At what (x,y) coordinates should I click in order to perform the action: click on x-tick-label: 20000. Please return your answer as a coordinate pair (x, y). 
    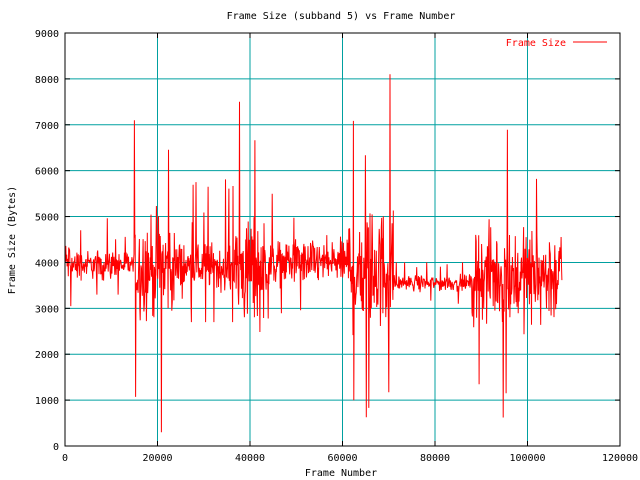
    Looking at the image, I should click on (157, 458).